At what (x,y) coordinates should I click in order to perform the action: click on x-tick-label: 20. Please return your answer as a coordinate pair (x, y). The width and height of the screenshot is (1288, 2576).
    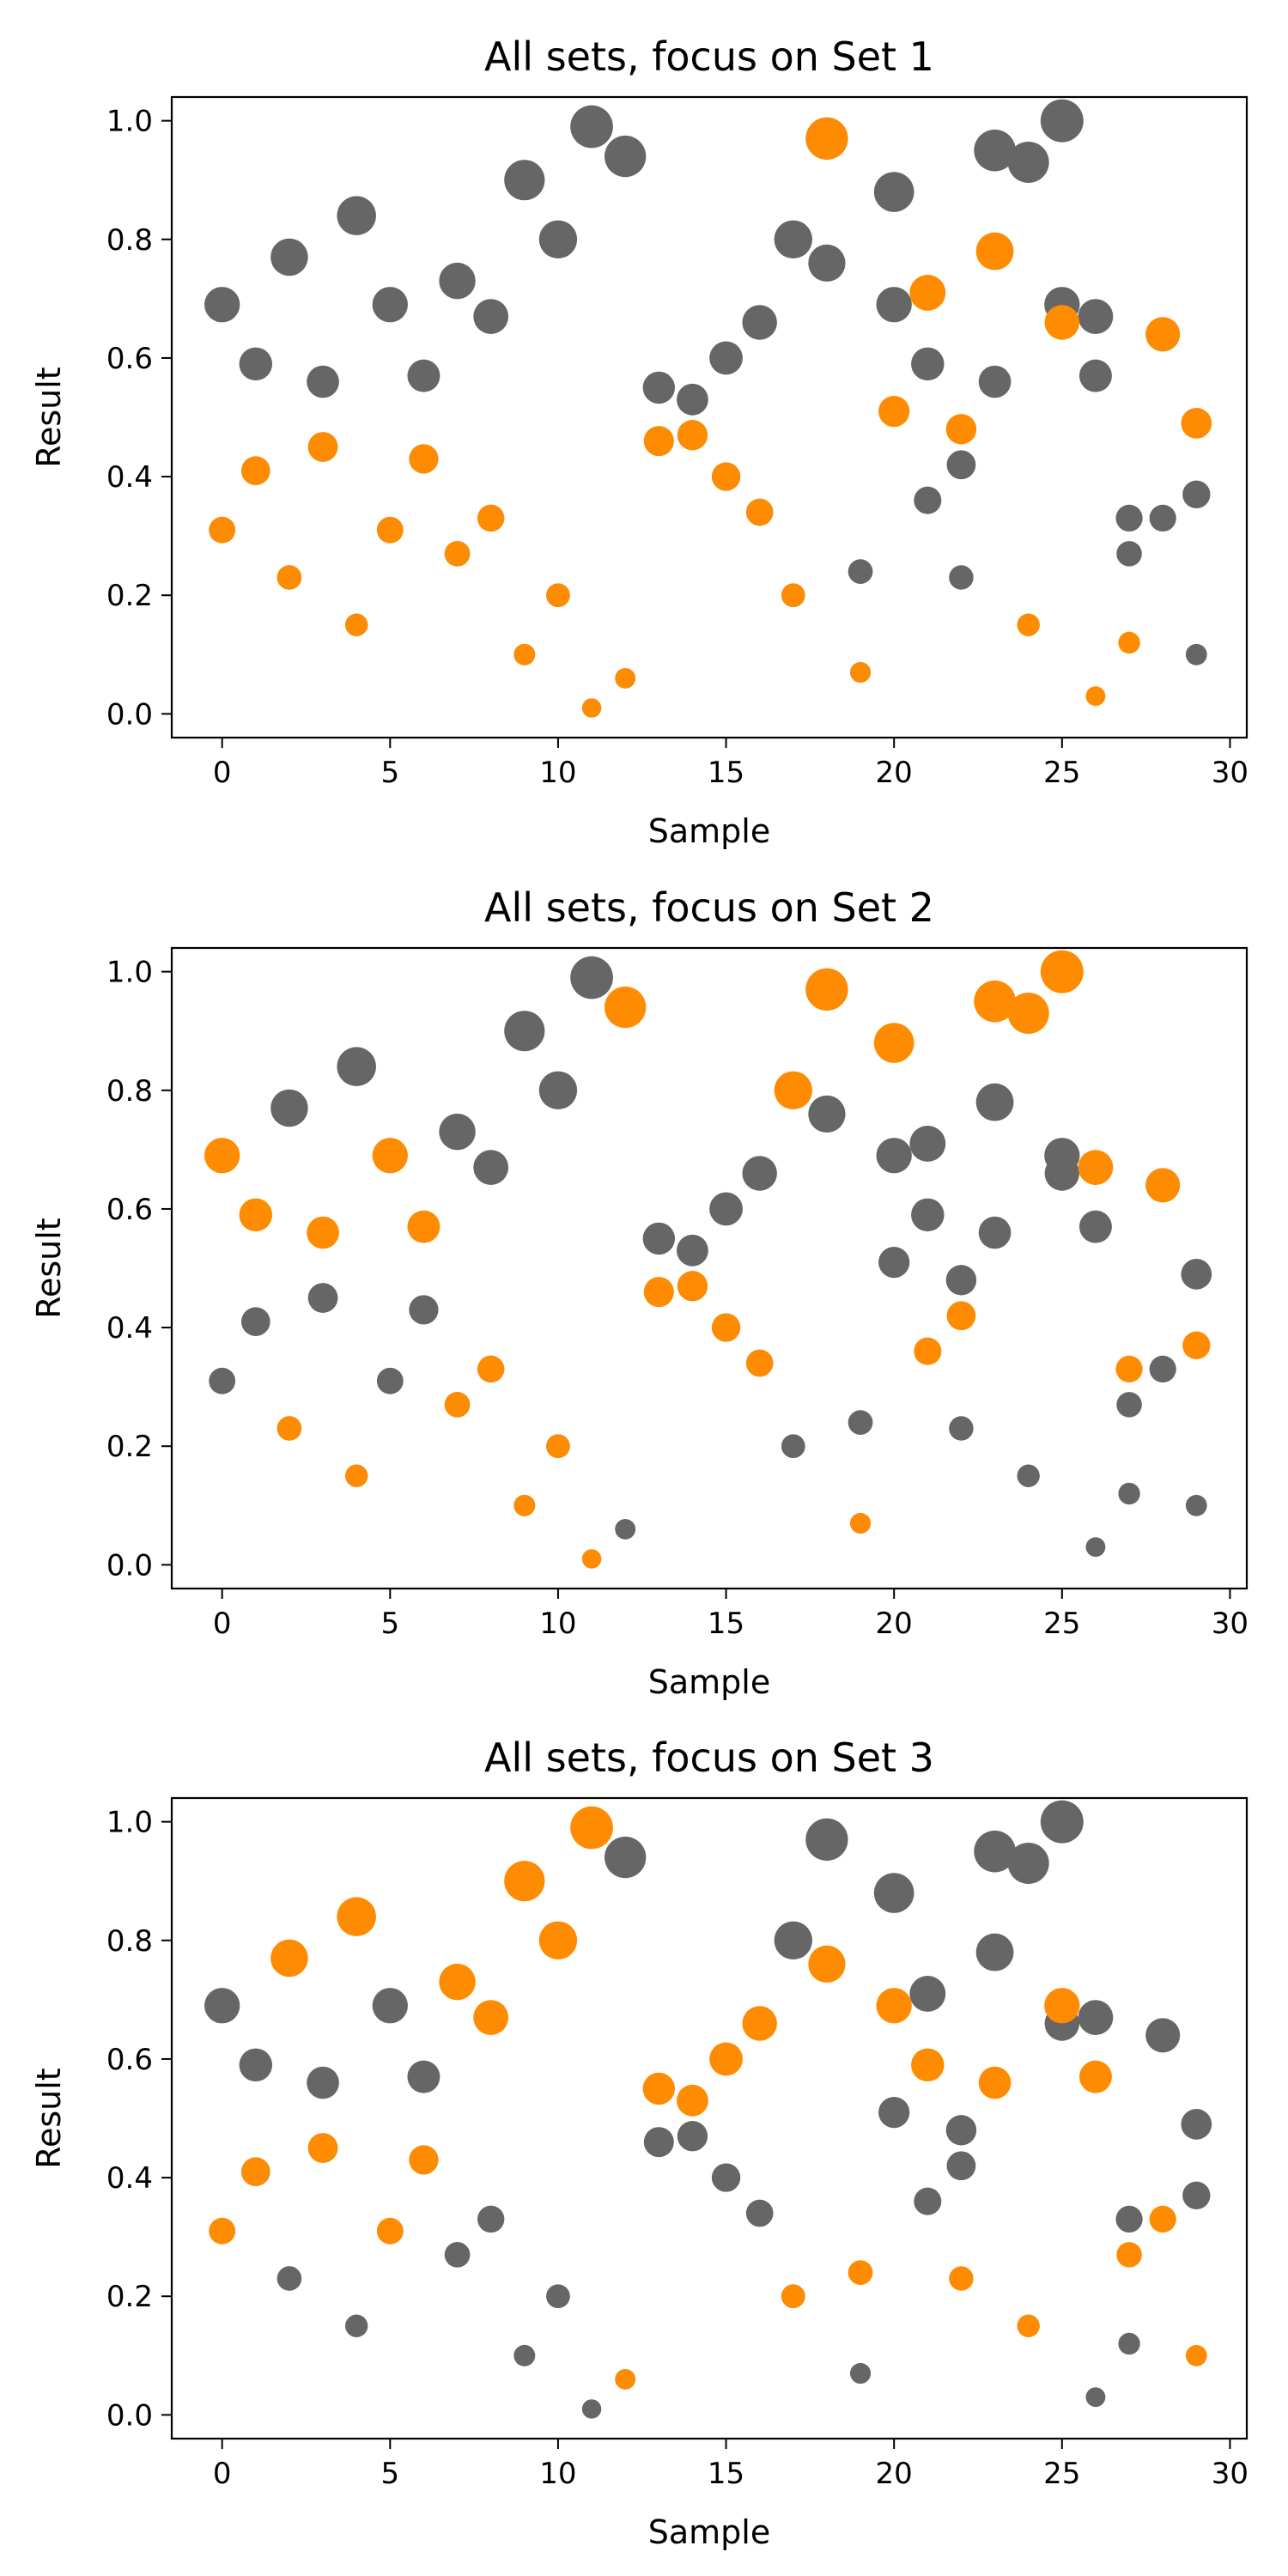
    Looking at the image, I should click on (895, 2474).